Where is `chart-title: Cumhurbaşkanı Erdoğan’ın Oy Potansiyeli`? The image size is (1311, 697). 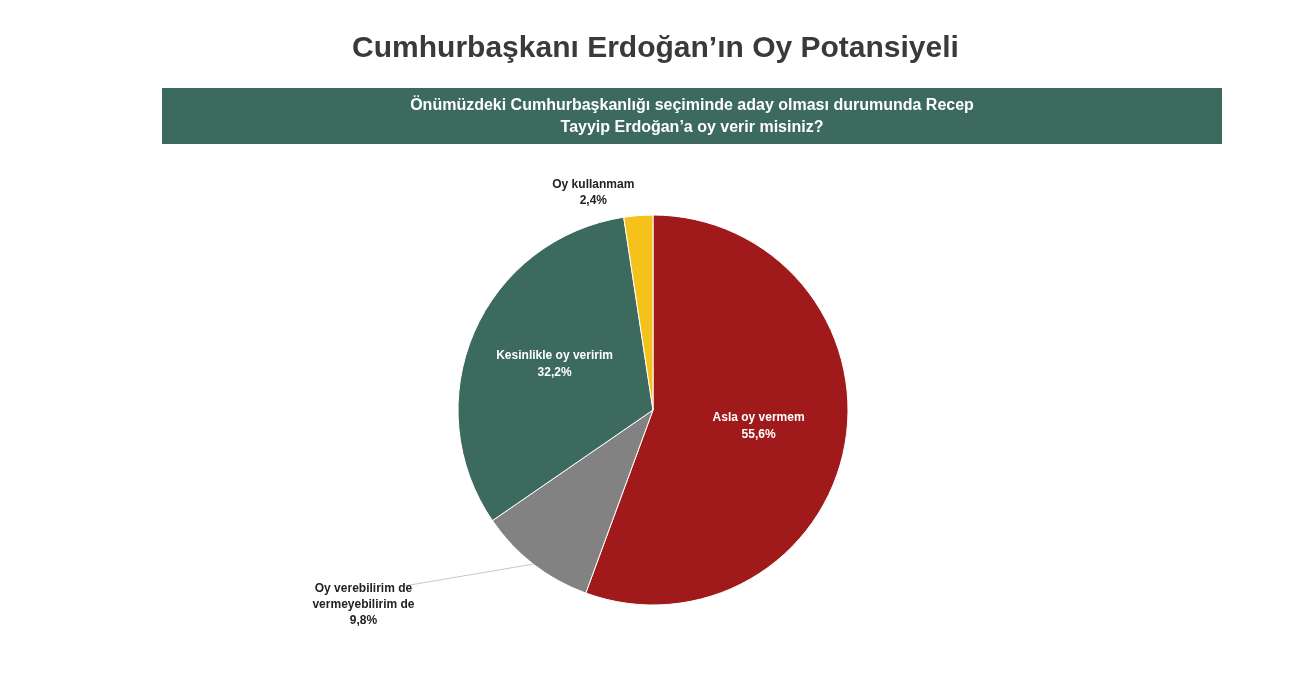
chart-title: Cumhurbaşkanı Erdoğan’ın Oy Potansiyeli is located at coordinates (655, 47).